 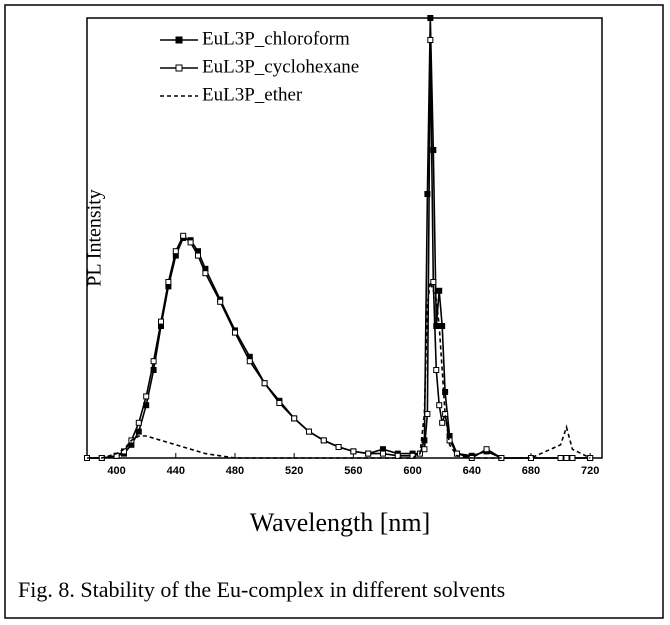 I want to click on x-tick-label: 520, so click(x=294, y=471).